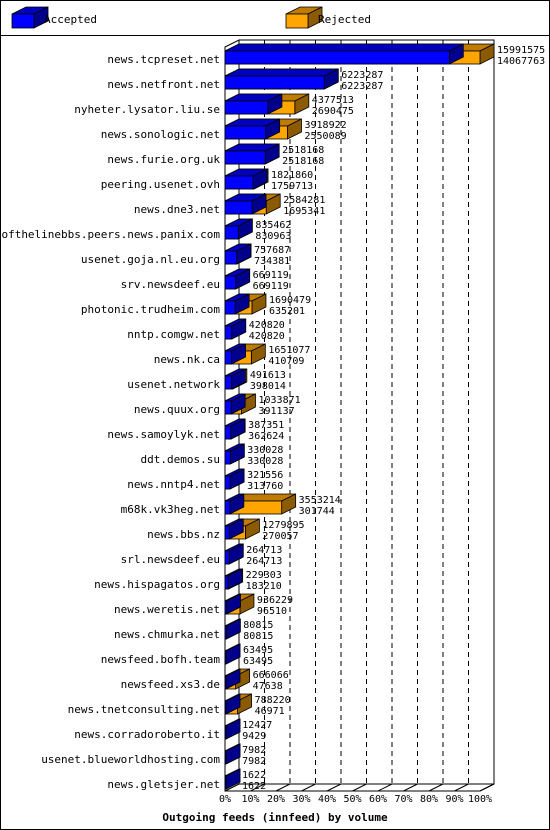 The image size is (550, 830). What do you see at coordinates (521, 50) in the screenshot?
I see `total-value-label: 15991575` at bounding box center [521, 50].